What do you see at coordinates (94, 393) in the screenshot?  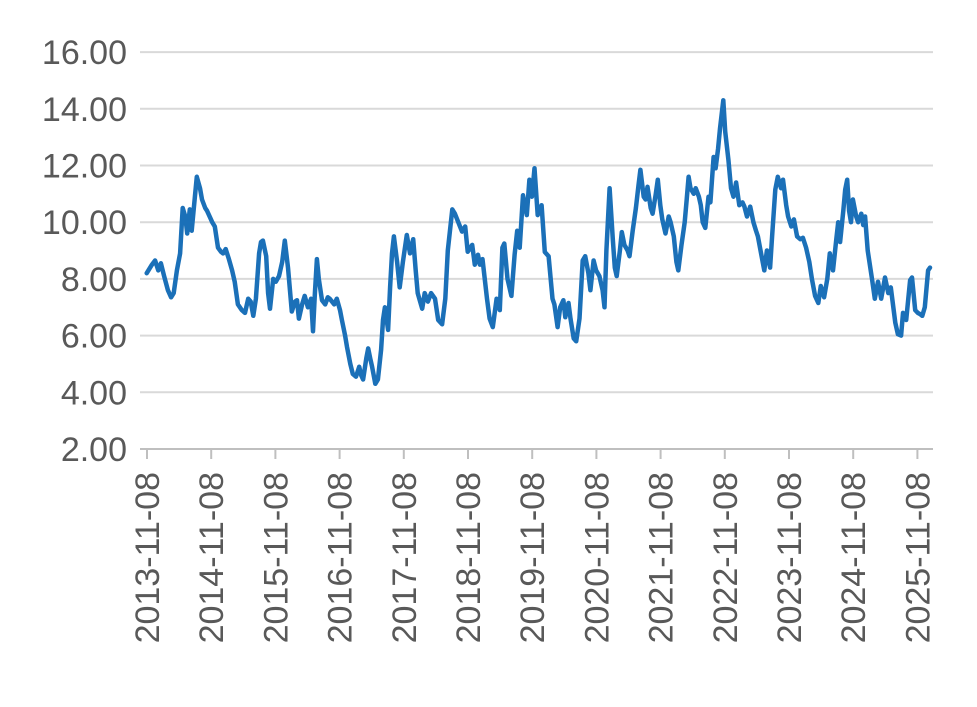 I see `y-tick-label: 4.00` at bounding box center [94, 393].